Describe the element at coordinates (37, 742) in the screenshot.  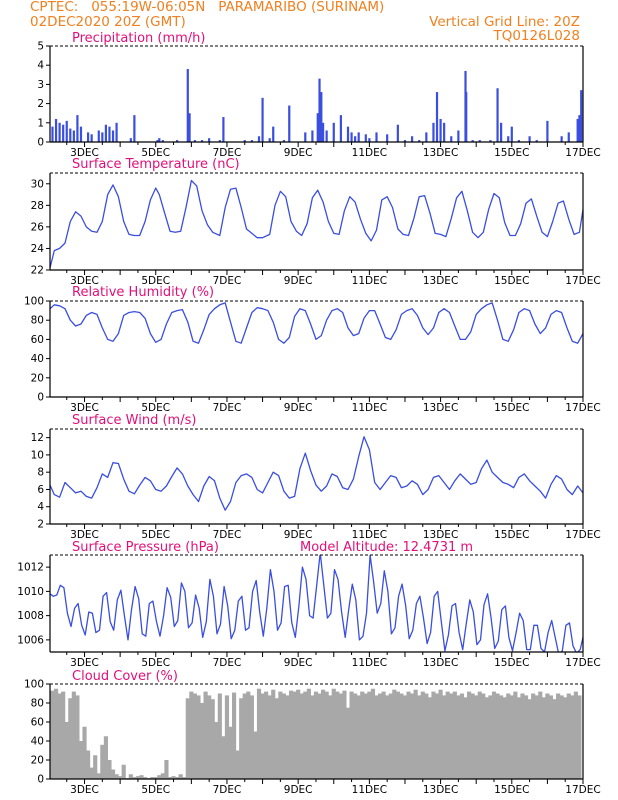
I see `cloud-y-tick-label: 40` at that location.